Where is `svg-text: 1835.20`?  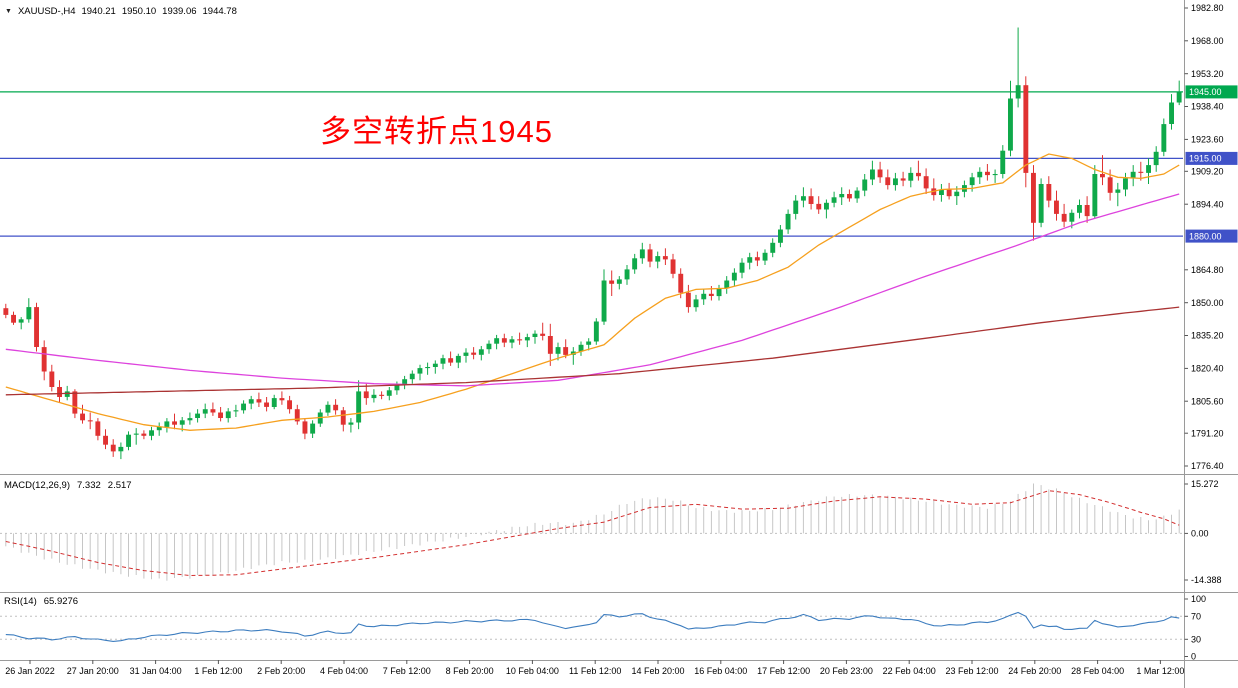
svg-text: 1835.20 is located at coordinates (1207, 336).